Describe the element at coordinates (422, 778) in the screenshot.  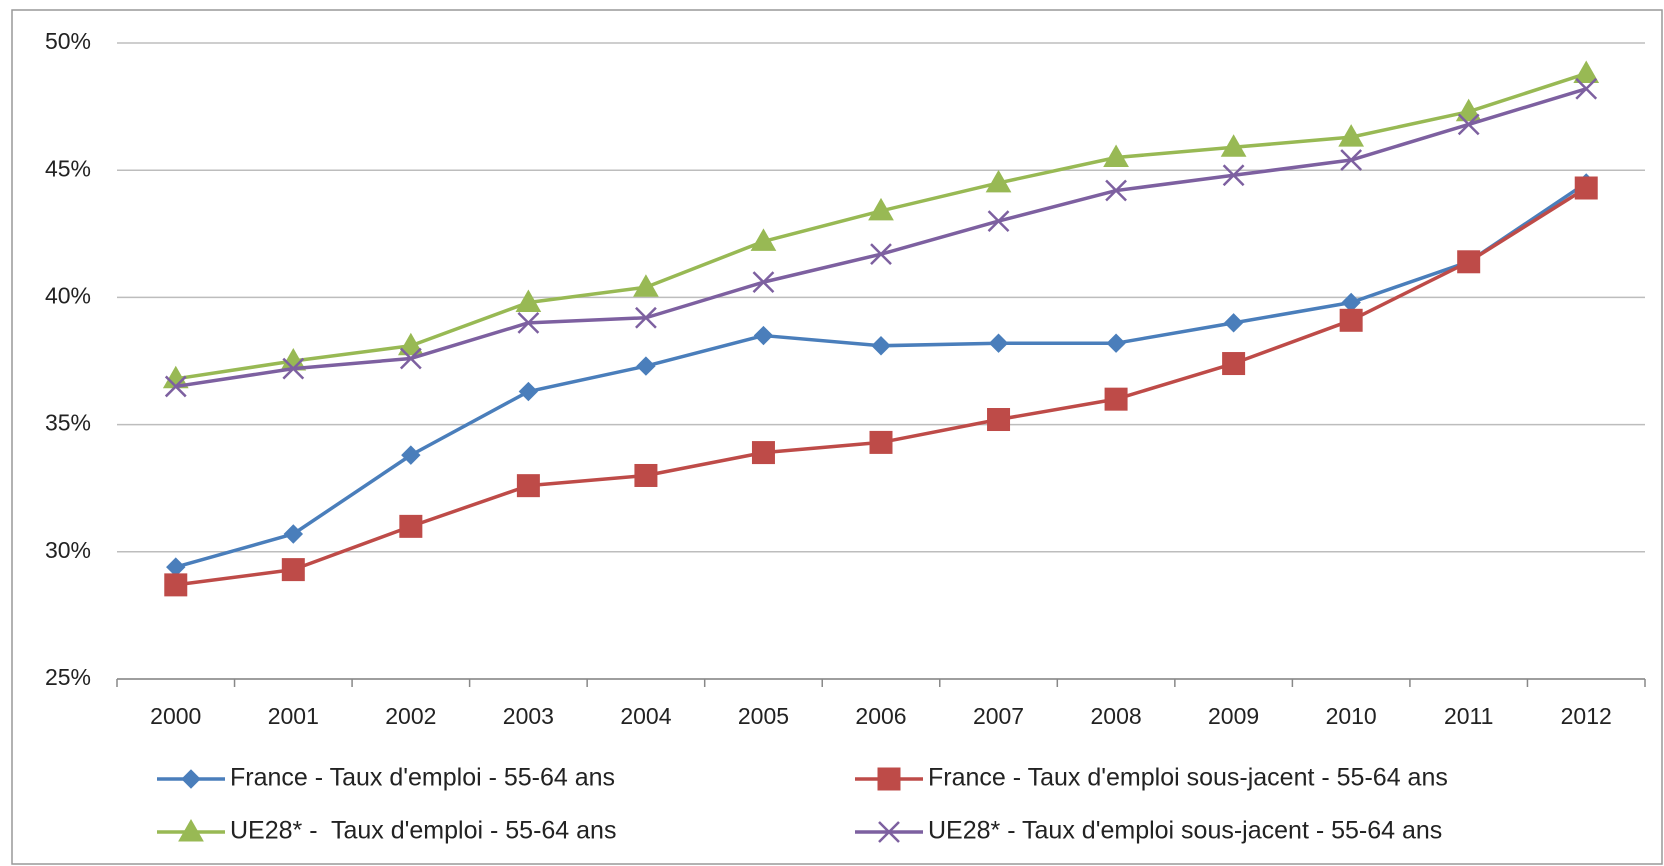
I see `legend-label: France - Taux d'emploi - 55-64 ans` at that location.